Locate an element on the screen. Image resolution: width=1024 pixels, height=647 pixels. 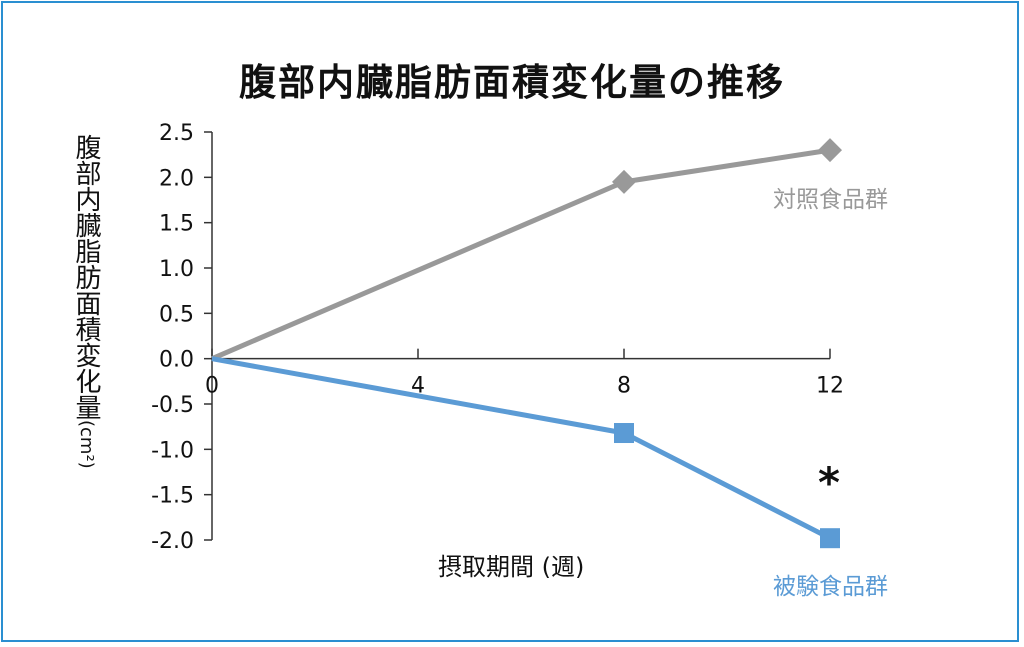
x-axis-label: 摂取期間 (週) is located at coordinates (511, 567).